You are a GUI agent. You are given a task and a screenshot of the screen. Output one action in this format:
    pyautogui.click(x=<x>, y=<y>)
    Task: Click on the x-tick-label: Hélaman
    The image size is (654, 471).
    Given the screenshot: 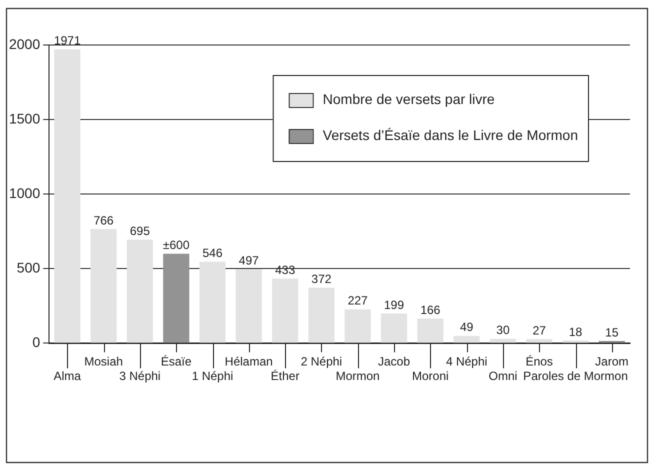 What is the action you would take?
    pyautogui.click(x=248, y=361)
    